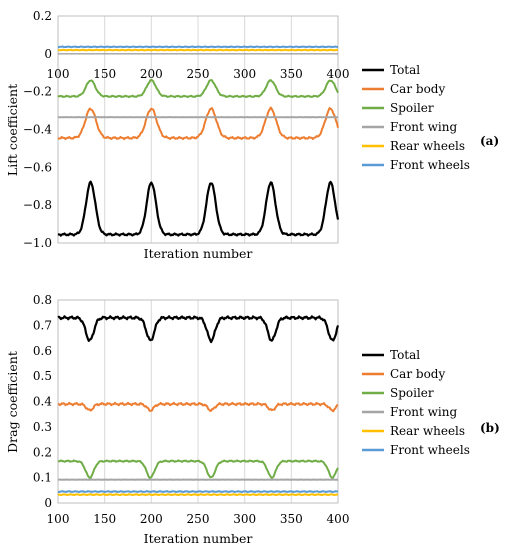 The width and height of the screenshot is (506, 550). What do you see at coordinates (42, 478) in the screenshot?
I see `y-tick-label: 0.1` at bounding box center [42, 478].